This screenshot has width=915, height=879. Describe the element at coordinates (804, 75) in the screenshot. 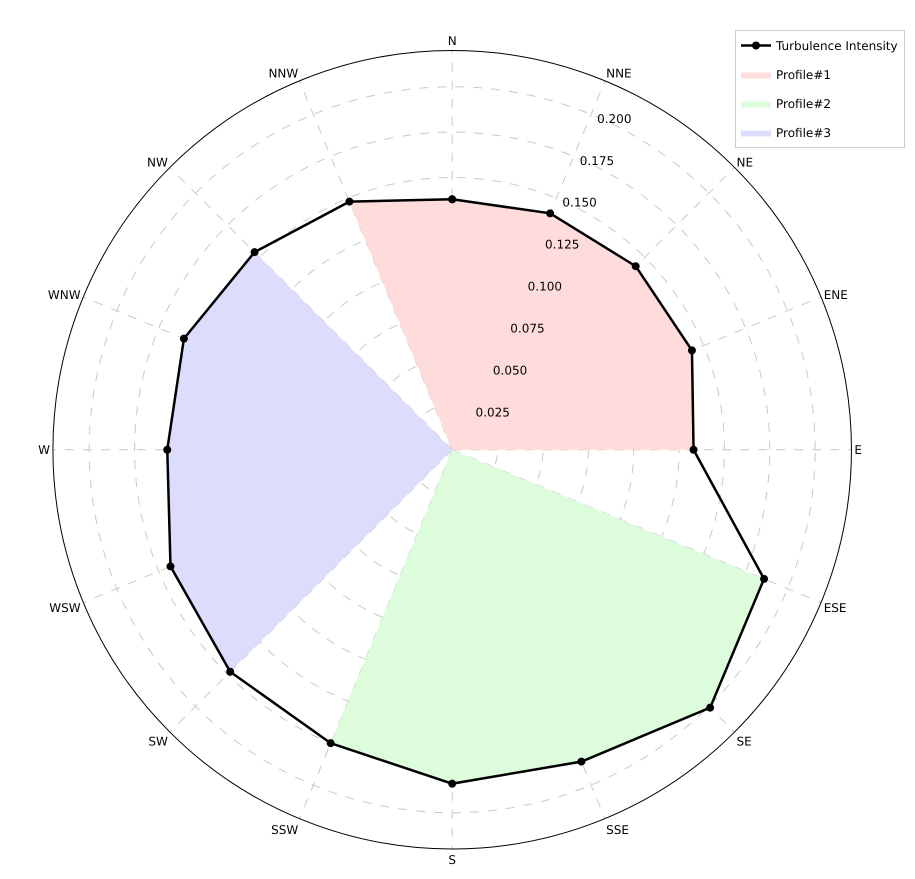

I see `legend-label: Profile#1` at that location.